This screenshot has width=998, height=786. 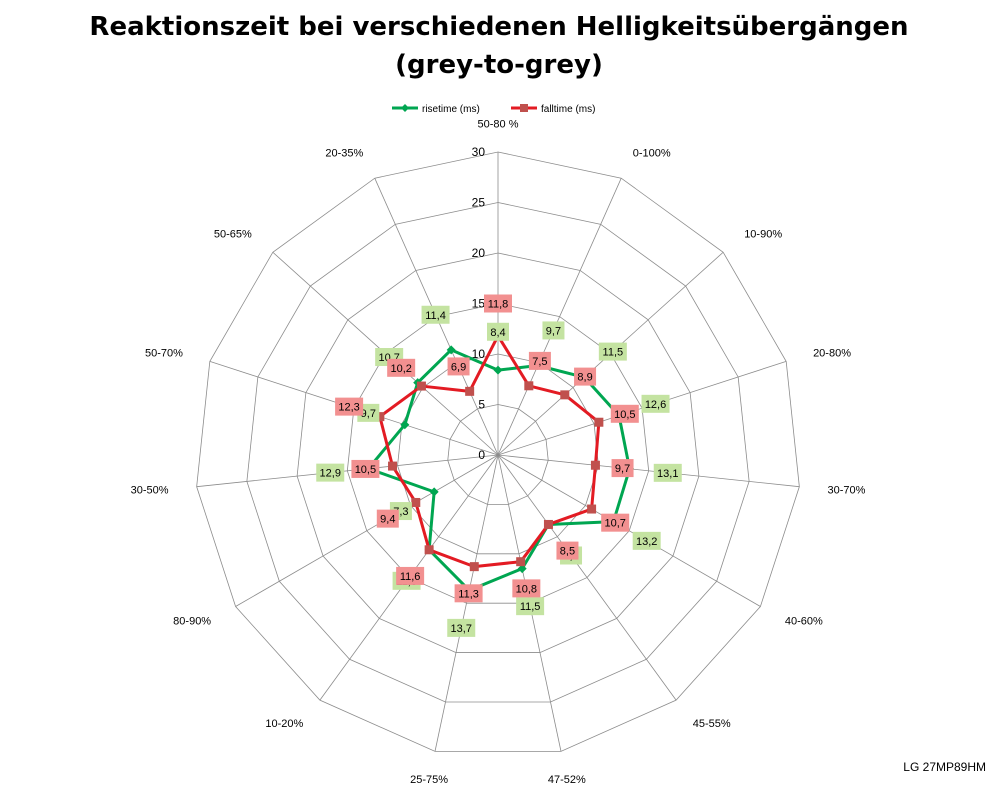 I want to click on risetime-data-label: 13,7, so click(x=461, y=629).